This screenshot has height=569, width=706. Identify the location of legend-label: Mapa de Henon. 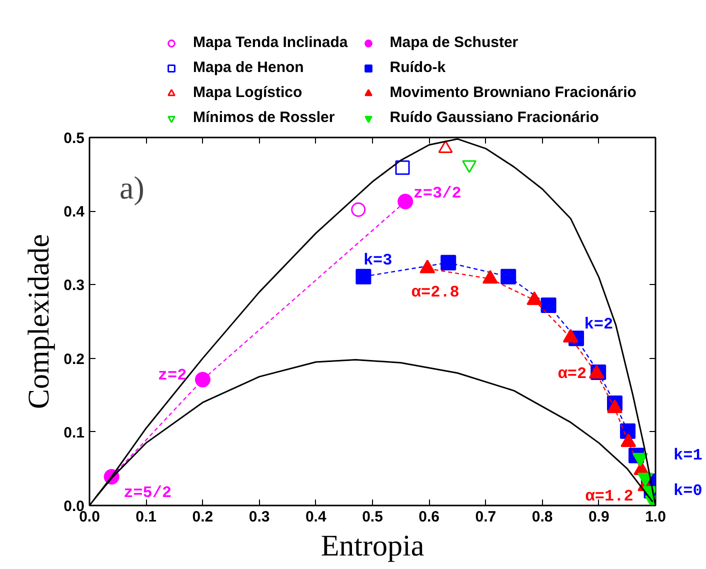
(248, 67).